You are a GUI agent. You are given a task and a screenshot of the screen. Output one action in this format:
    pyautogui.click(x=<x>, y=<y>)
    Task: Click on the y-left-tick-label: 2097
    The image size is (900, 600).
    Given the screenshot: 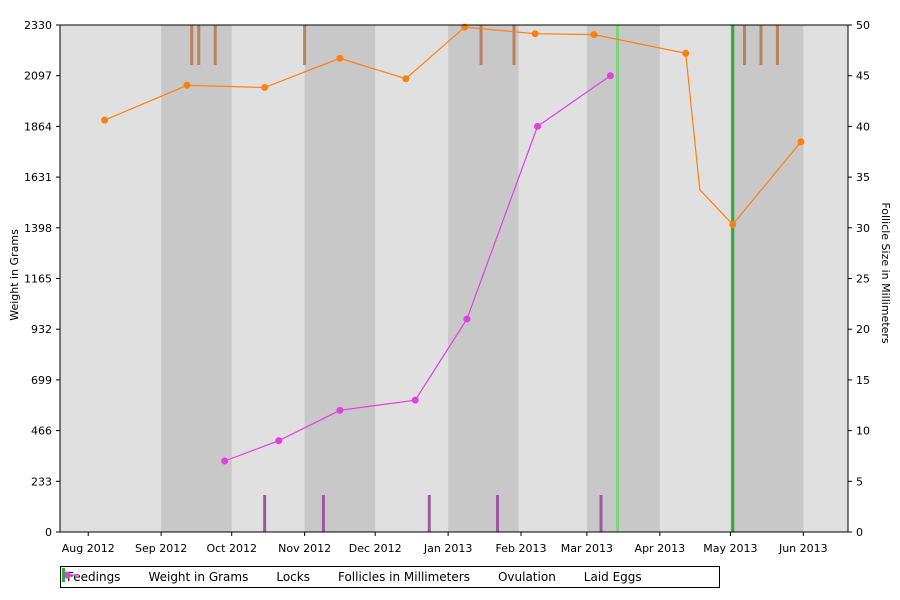 What is the action you would take?
    pyautogui.click(x=38, y=76)
    